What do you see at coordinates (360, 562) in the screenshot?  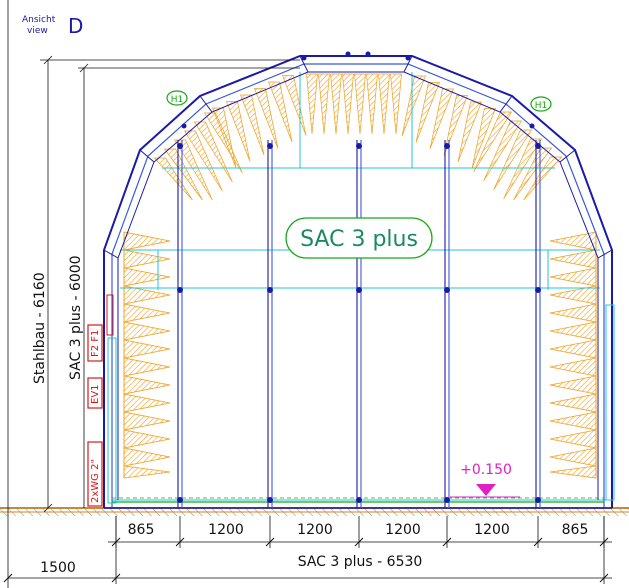 I see `dimension-total-width: SAC 3 plus - 6530` at bounding box center [360, 562].